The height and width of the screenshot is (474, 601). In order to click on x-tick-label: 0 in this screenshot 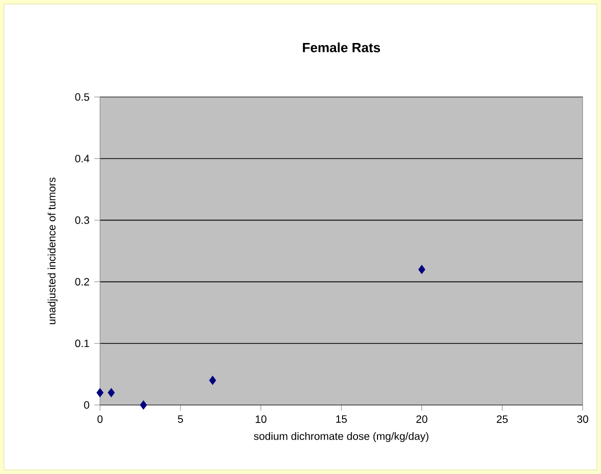, I will do `click(100, 419)`.